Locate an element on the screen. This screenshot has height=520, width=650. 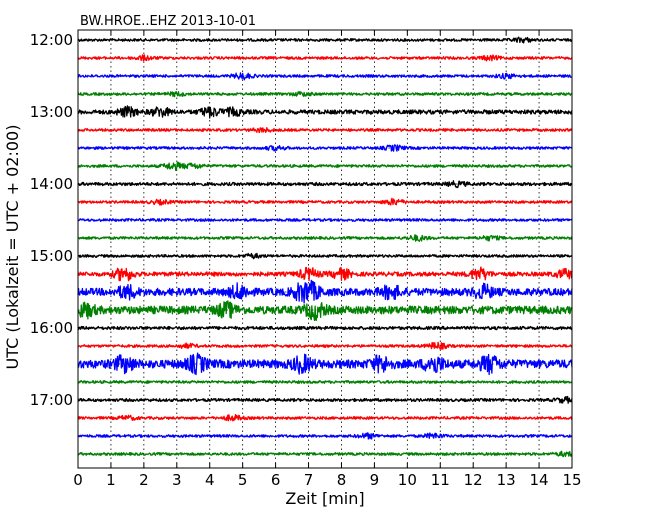
y-tick-label: 13:00 is located at coordinates (51, 112).